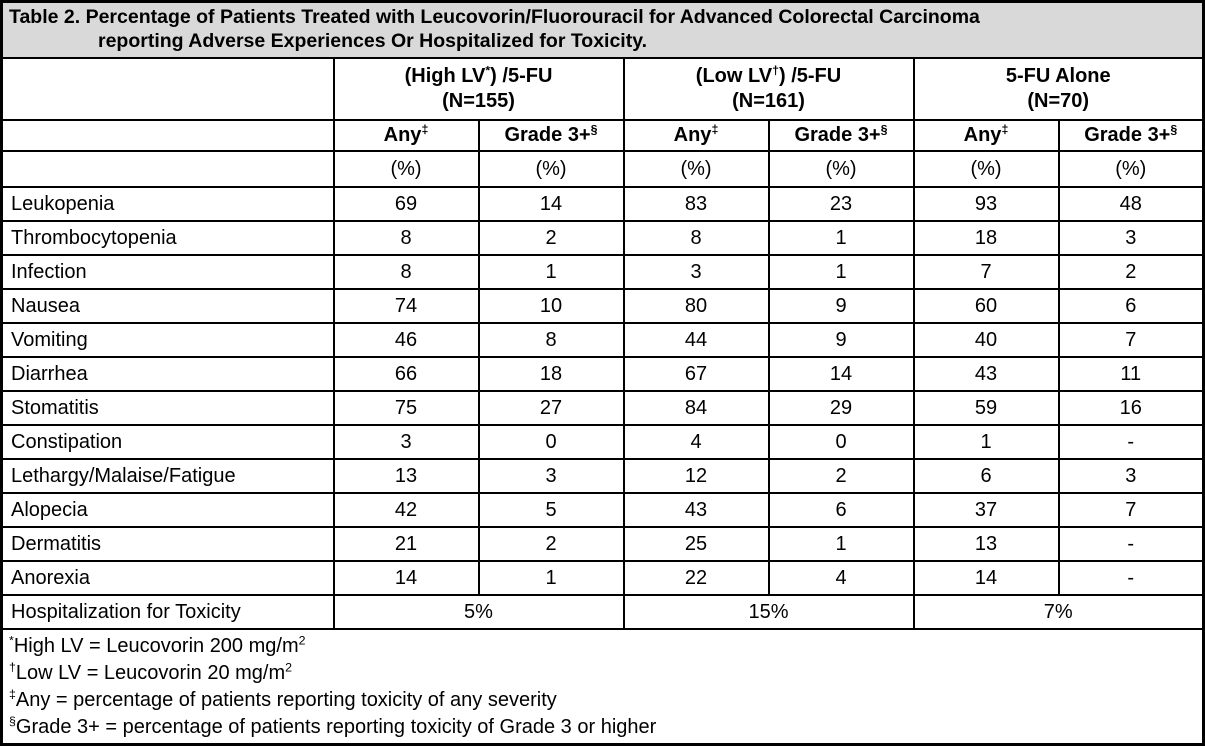  Describe the element at coordinates (1131, 204) in the screenshot. I see `data-cell: 48` at that location.